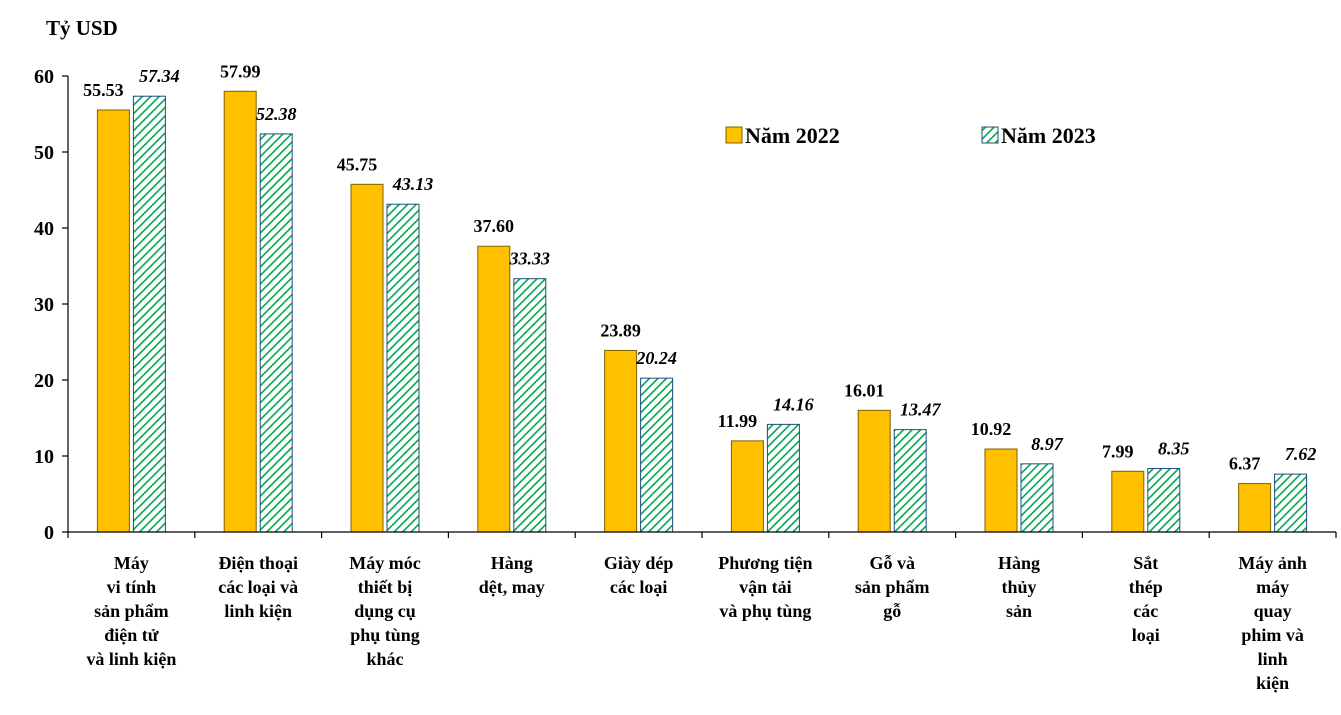 The image size is (1341, 715). Describe the element at coordinates (991, 429) in the screenshot. I see `value-label-2022: 10.92` at that location.